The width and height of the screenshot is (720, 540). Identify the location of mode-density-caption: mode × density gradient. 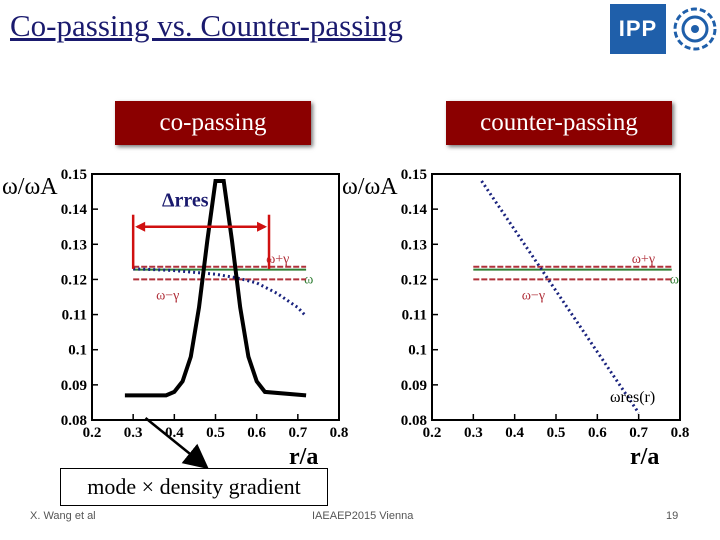
(194, 487).